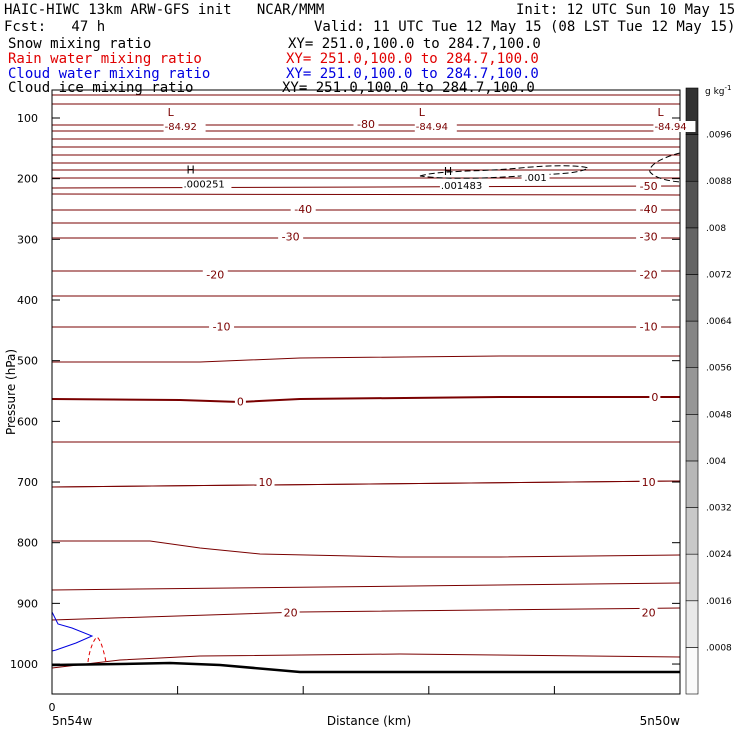  What do you see at coordinates (101, 88) in the screenshot?
I see `field-label-cloud-ice: Cloud ice mixing ratio` at bounding box center [101, 88].